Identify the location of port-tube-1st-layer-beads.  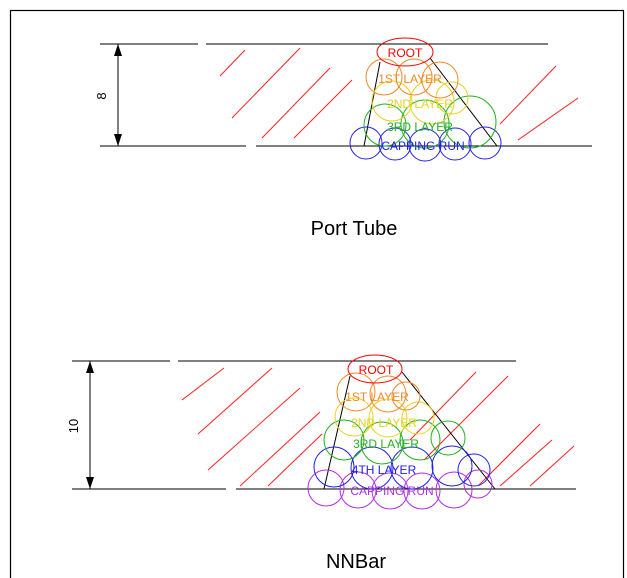
(412, 78).